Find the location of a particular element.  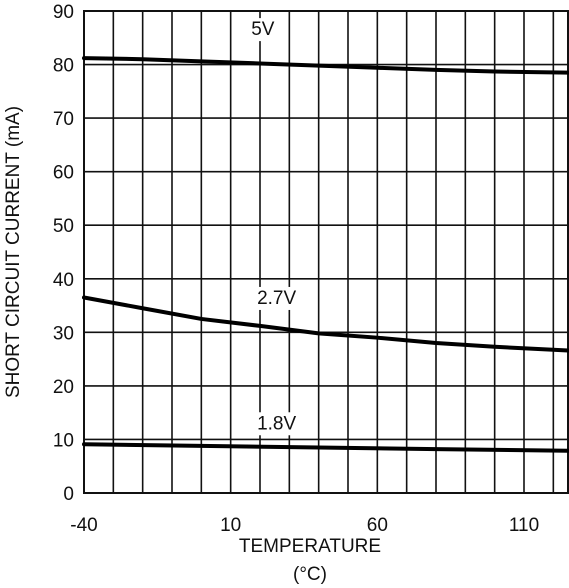

series-label: 5V is located at coordinates (263, 29).